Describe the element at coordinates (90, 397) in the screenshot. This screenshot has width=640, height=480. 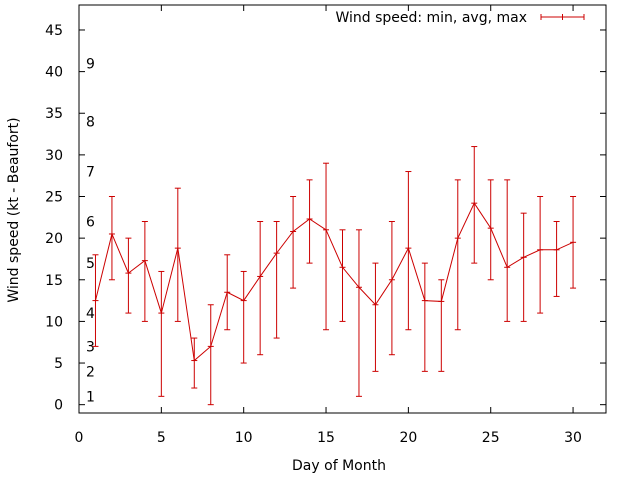
I see `beaufort-label: 1` at that location.